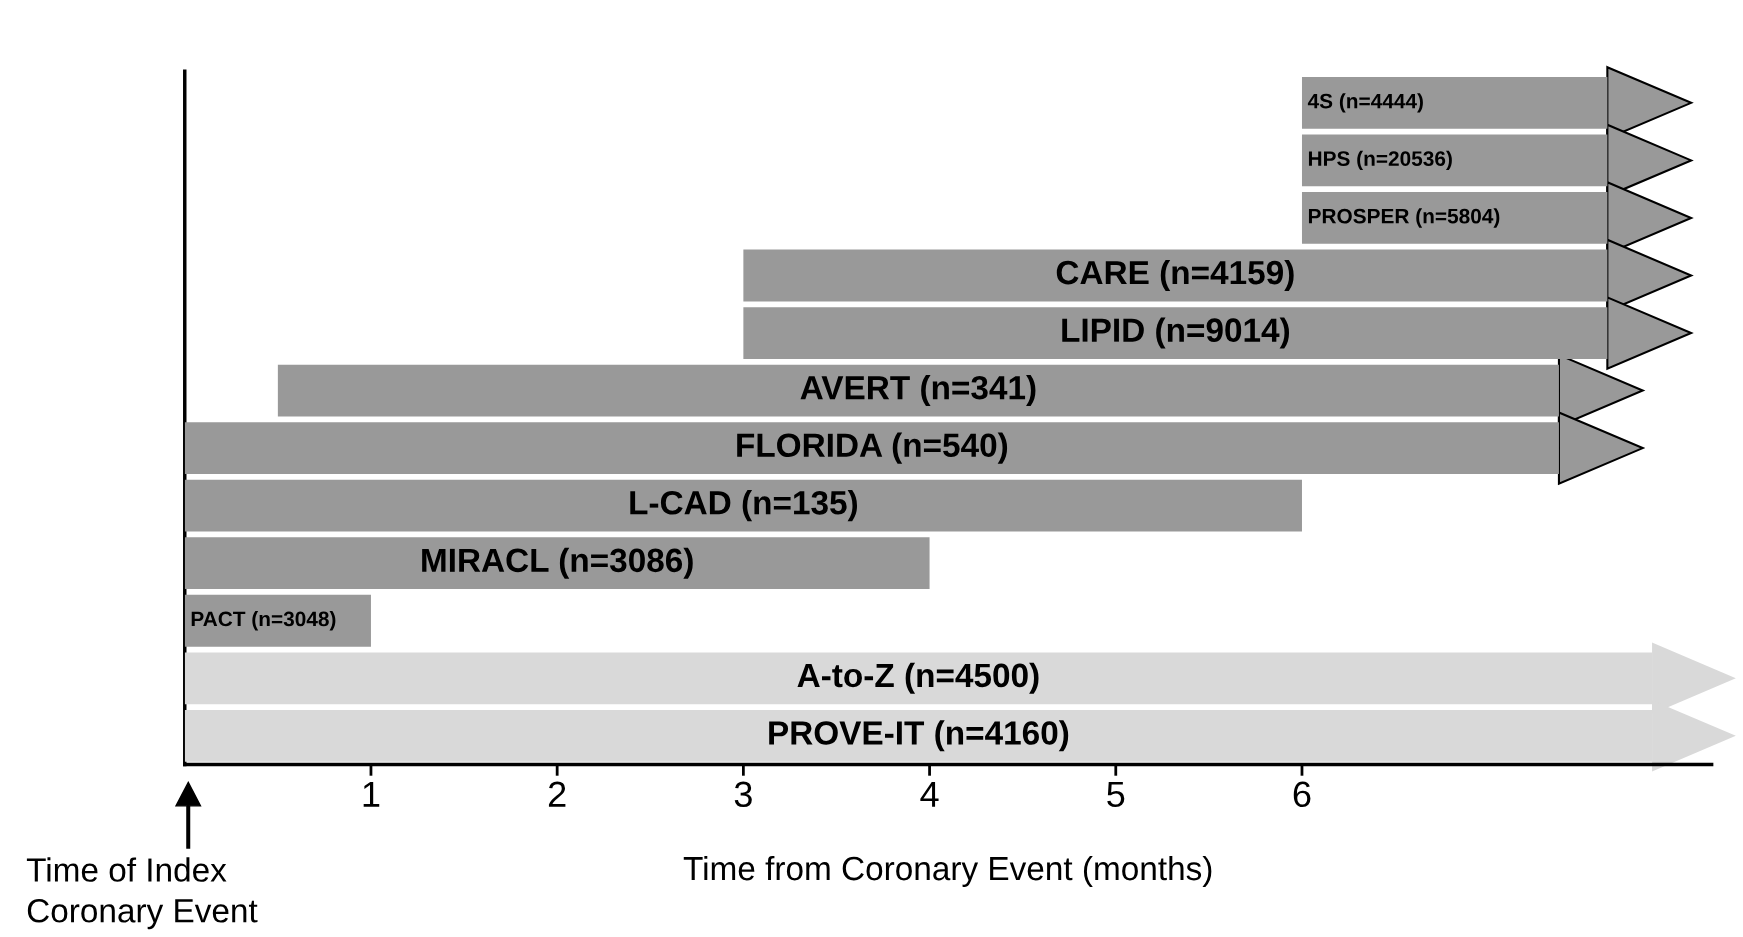 The width and height of the screenshot is (1743, 937). I want to click on y-tick-label: LIPID (n=9014), so click(1176, 333).